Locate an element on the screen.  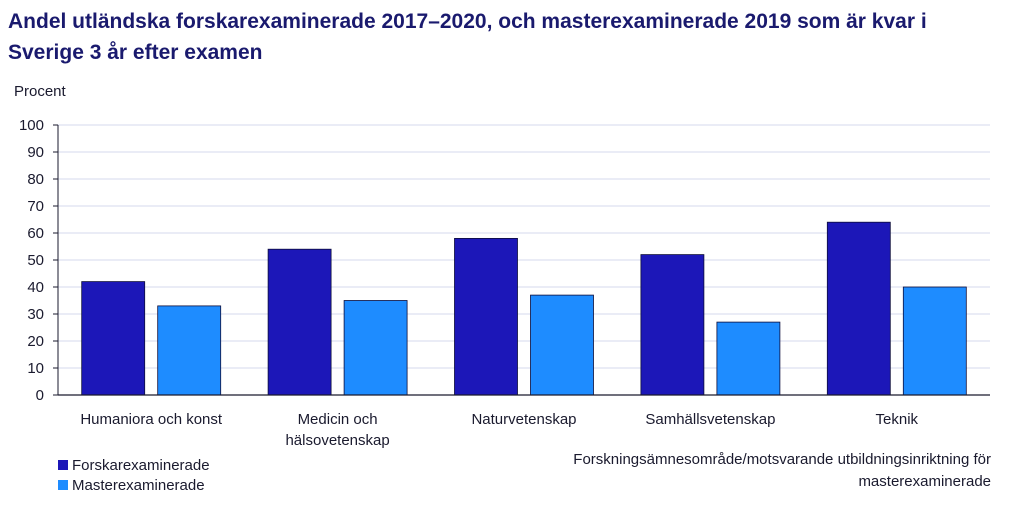
y-tick-label: 100 is located at coordinates (31, 125).